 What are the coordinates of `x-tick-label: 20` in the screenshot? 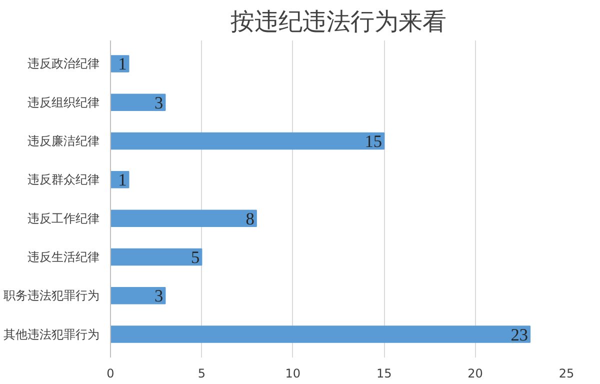 It's located at (475, 373).